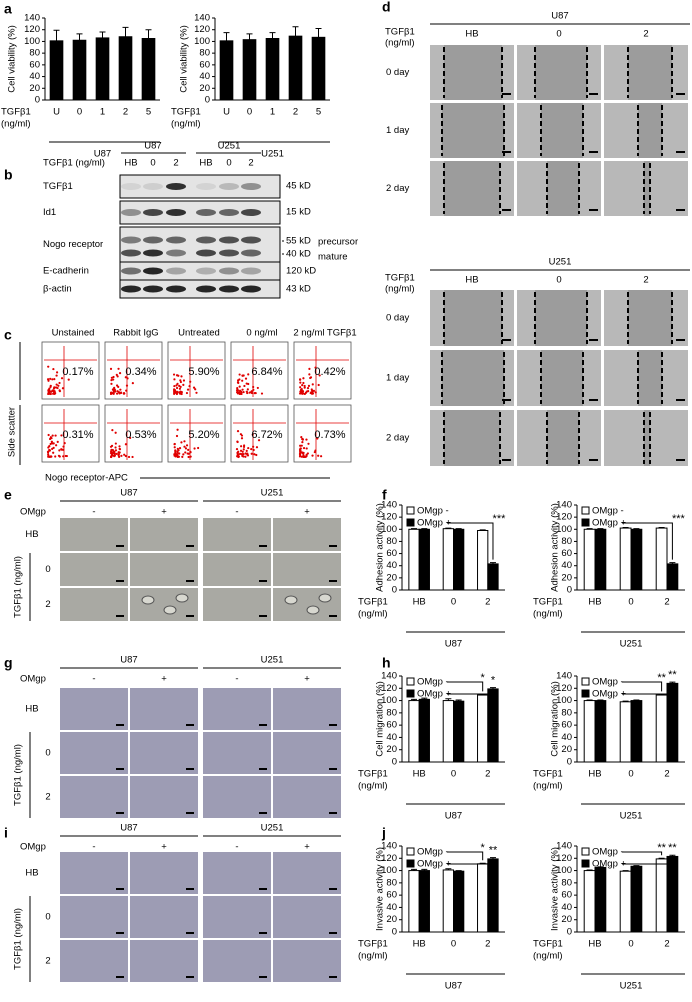 The width and height of the screenshot is (692, 1002). I want to click on wound-row-label: 0 day, so click(397, 72).